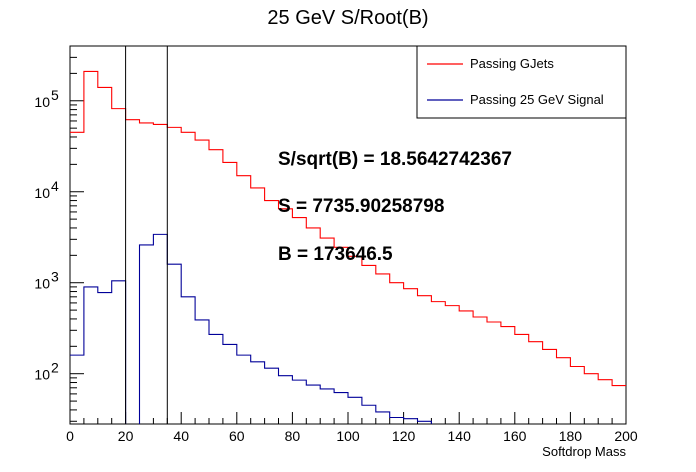 This screenshot has width=696, height=472. Describe the element at coordinates (70, 436) in the screenshot. I see `x-tick-label: 0` at that location.